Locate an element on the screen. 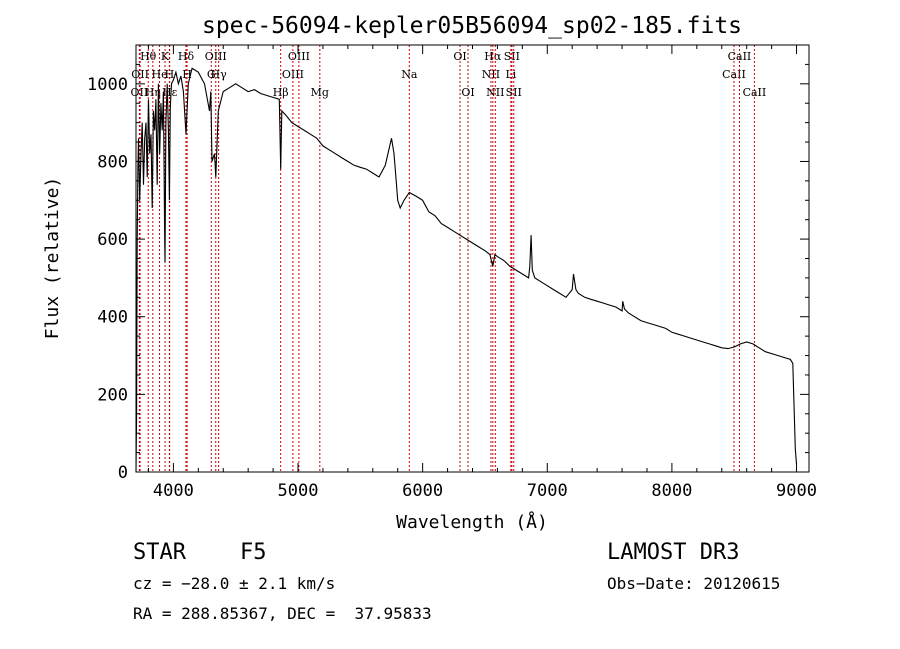  line-marker-label-19: OI is located at coordinates (467, 92).